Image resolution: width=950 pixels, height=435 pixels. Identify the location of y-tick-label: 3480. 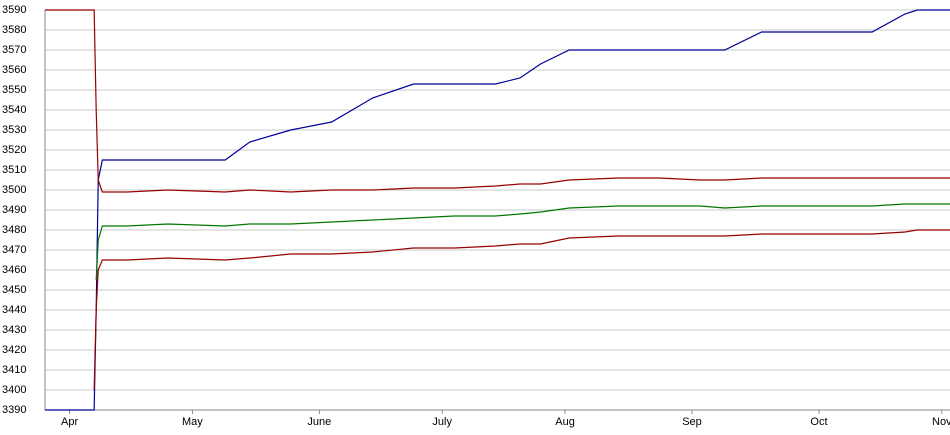
(14, 230).